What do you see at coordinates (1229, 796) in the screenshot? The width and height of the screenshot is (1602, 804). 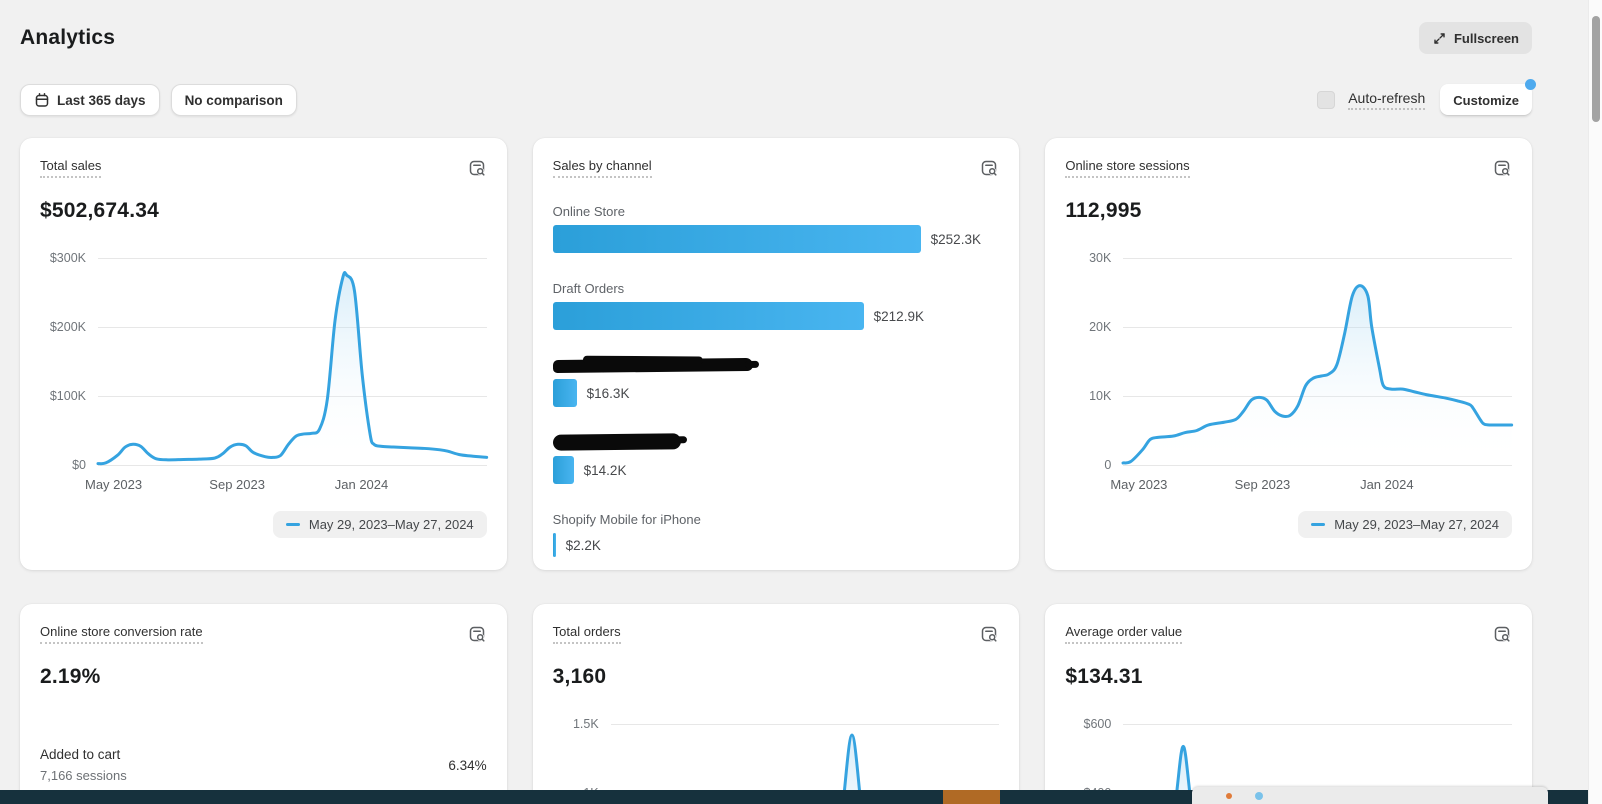 I see `tray-orange-dot-icon` at bounding box center [1229, 796].